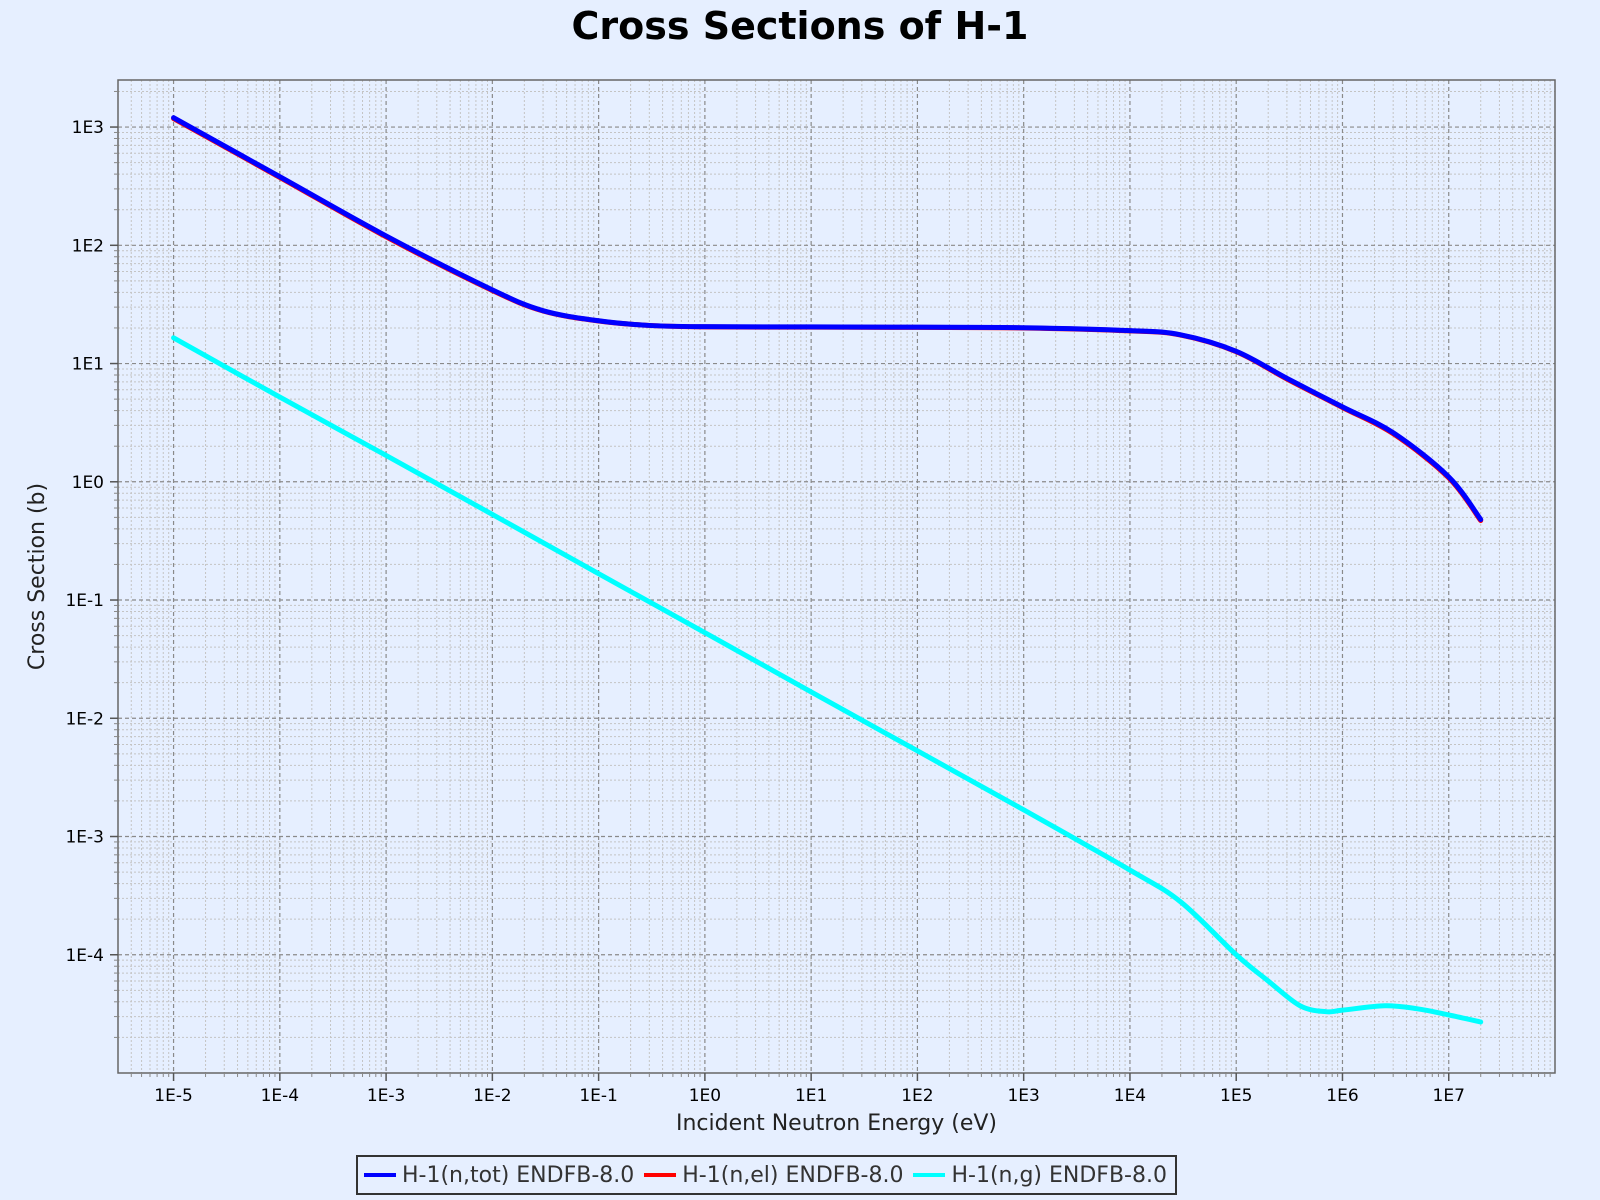 Image resolution: width=1600 pixels, height=1200 pixels. Describe the element at coordinates (84, 838) in the screenshot. I see `y-tick-label: 1E-3` at that location.